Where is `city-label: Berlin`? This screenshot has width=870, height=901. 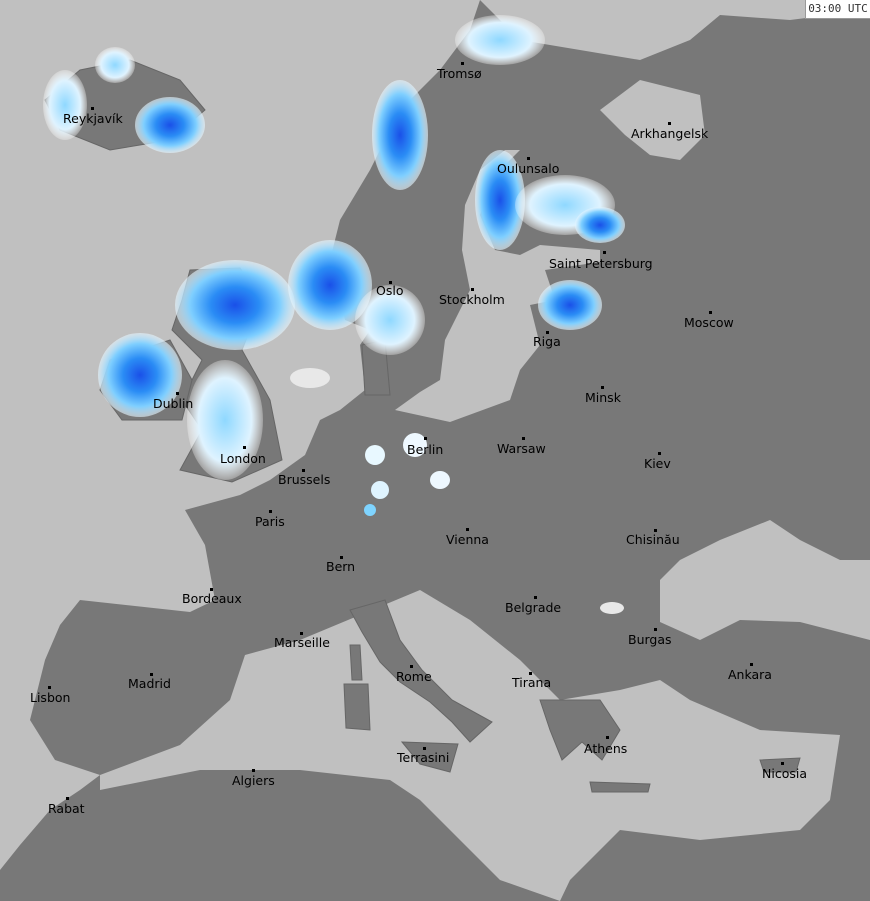 city-label: Berlin is located at coordinates (425, 449).